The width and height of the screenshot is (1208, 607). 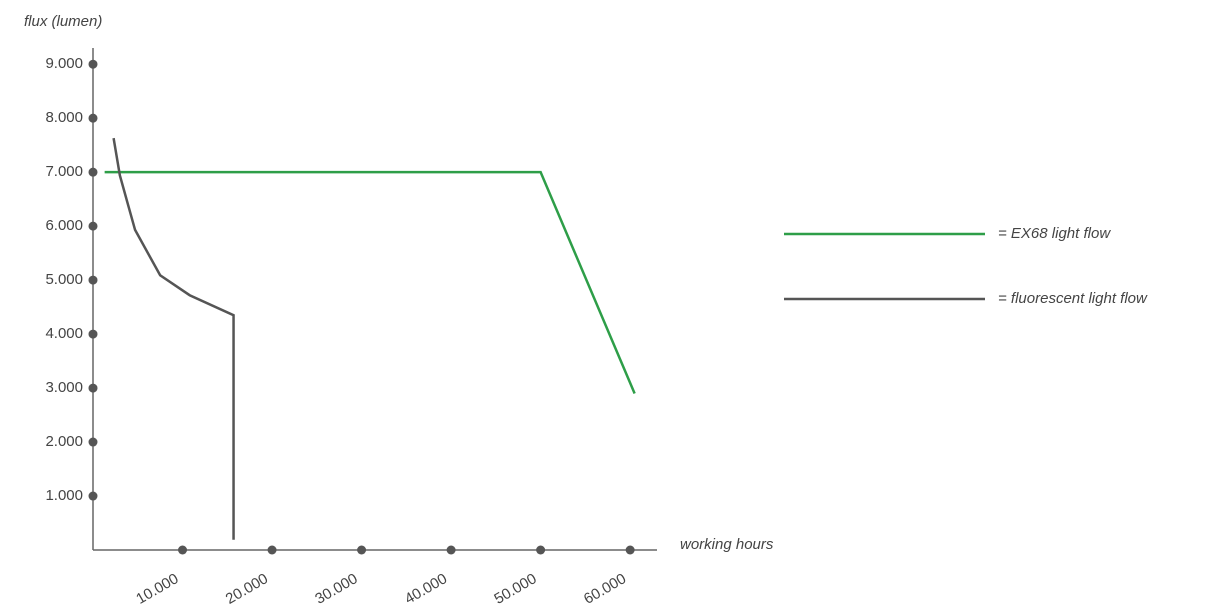 I want to click on x-tick-label: 50.000, so click(x=515, y=588).